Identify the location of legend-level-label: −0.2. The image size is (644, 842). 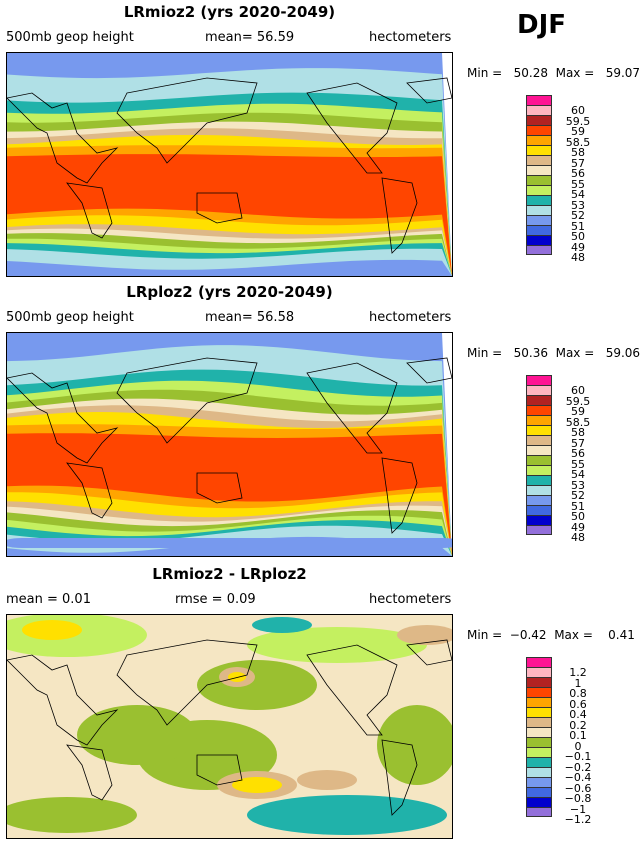
(578, 767).